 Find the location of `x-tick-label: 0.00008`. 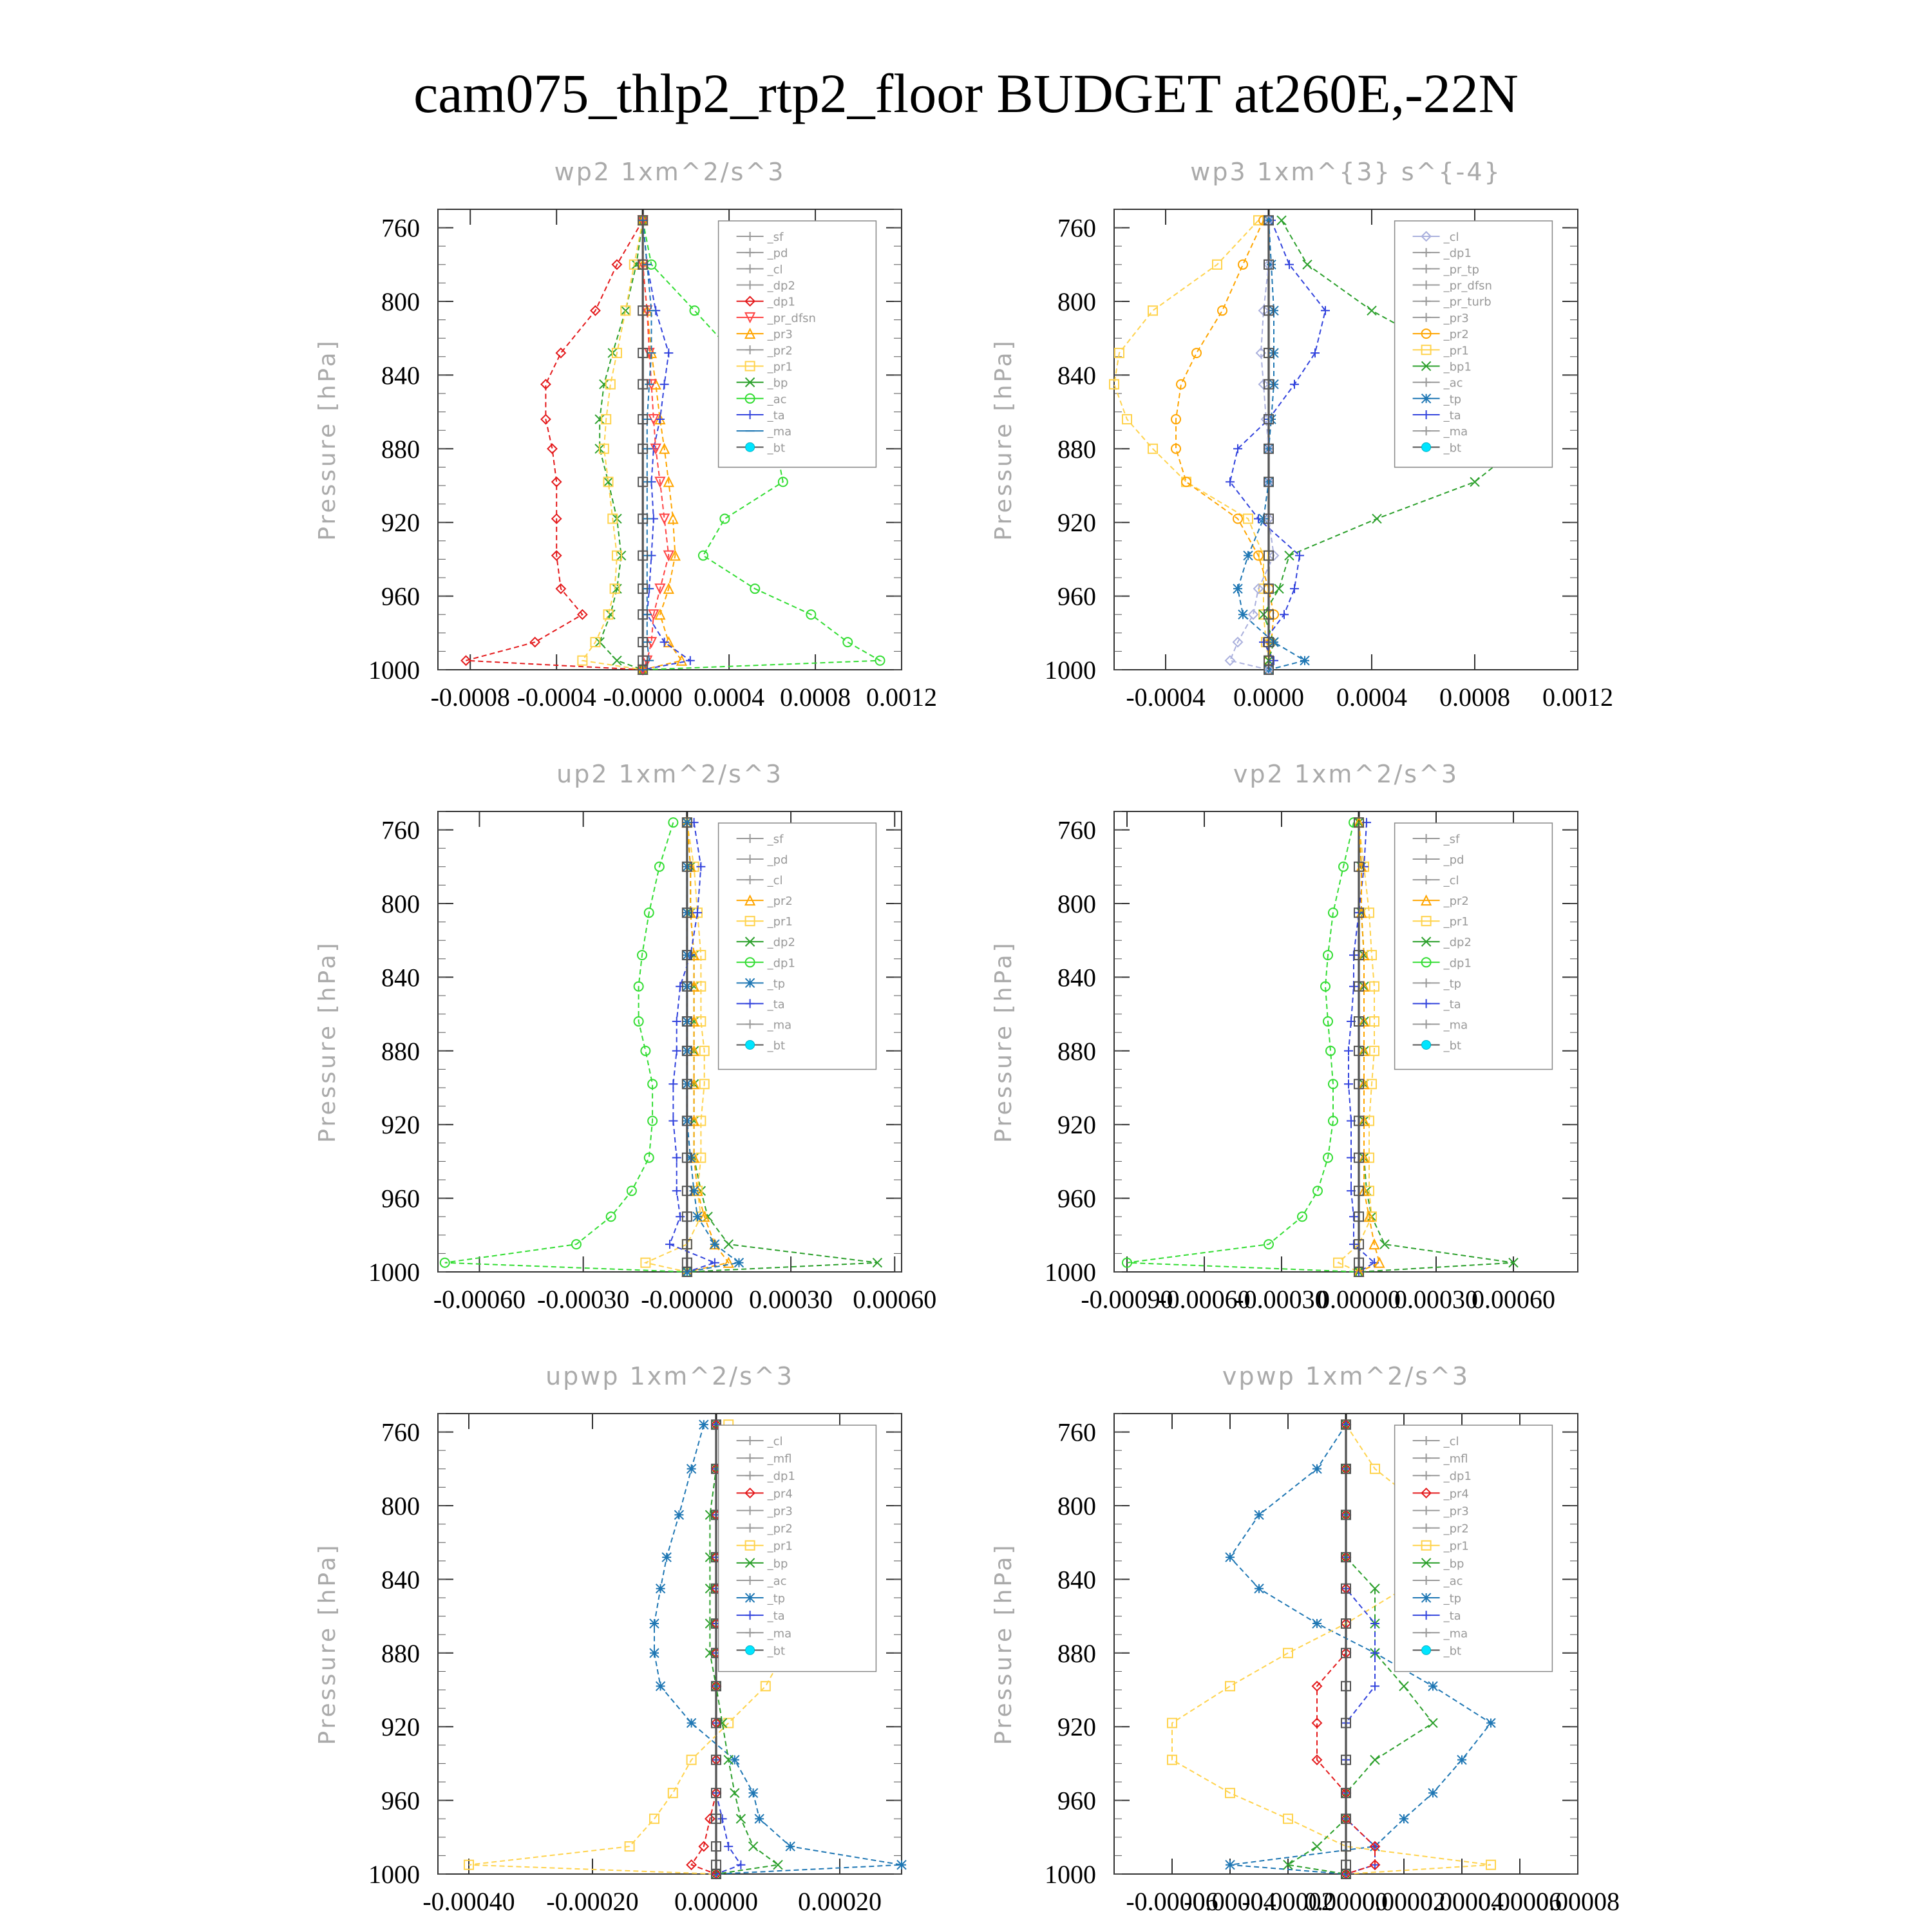

x-tick-label: 0.00008 is located at coordinates (1578, 1902).